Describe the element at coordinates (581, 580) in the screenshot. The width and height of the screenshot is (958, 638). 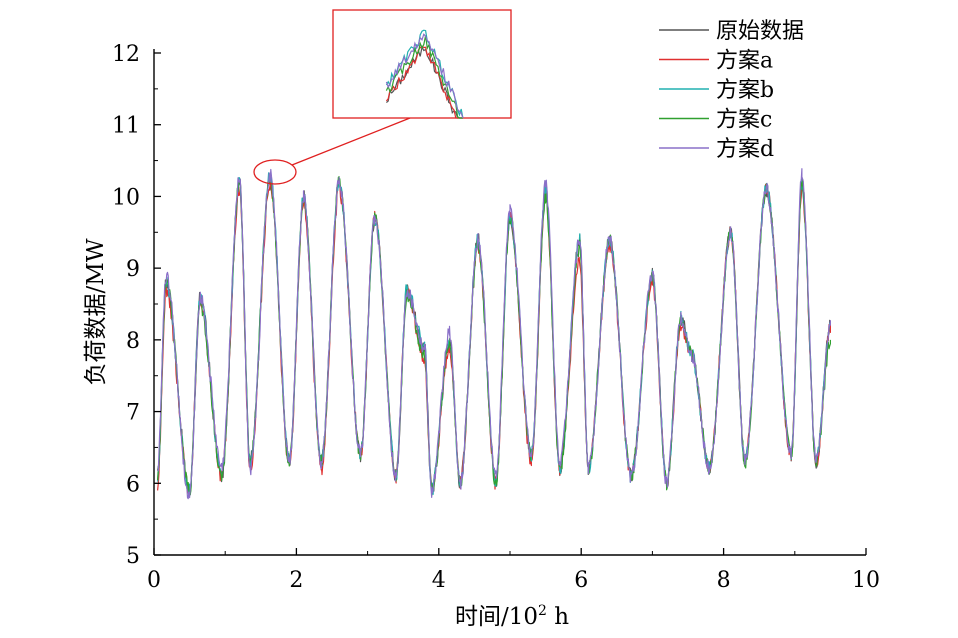
I see `x-tick-label: 6` at that location.